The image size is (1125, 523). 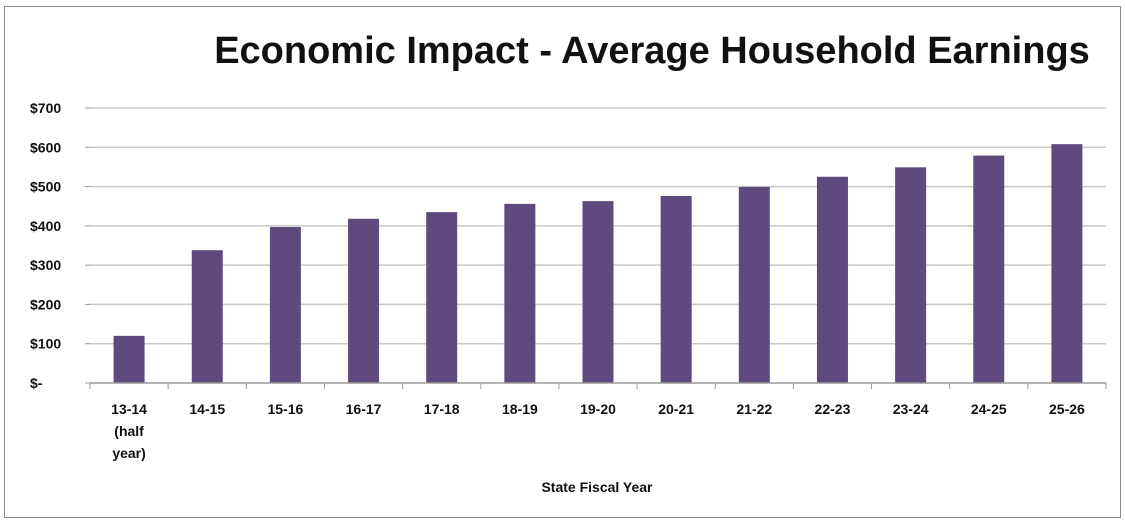 What do you see at coordinates (597, 487) in the screenshot?
I see `x-axis-label: State Fiscal Year` at bounding box center [597, 487].